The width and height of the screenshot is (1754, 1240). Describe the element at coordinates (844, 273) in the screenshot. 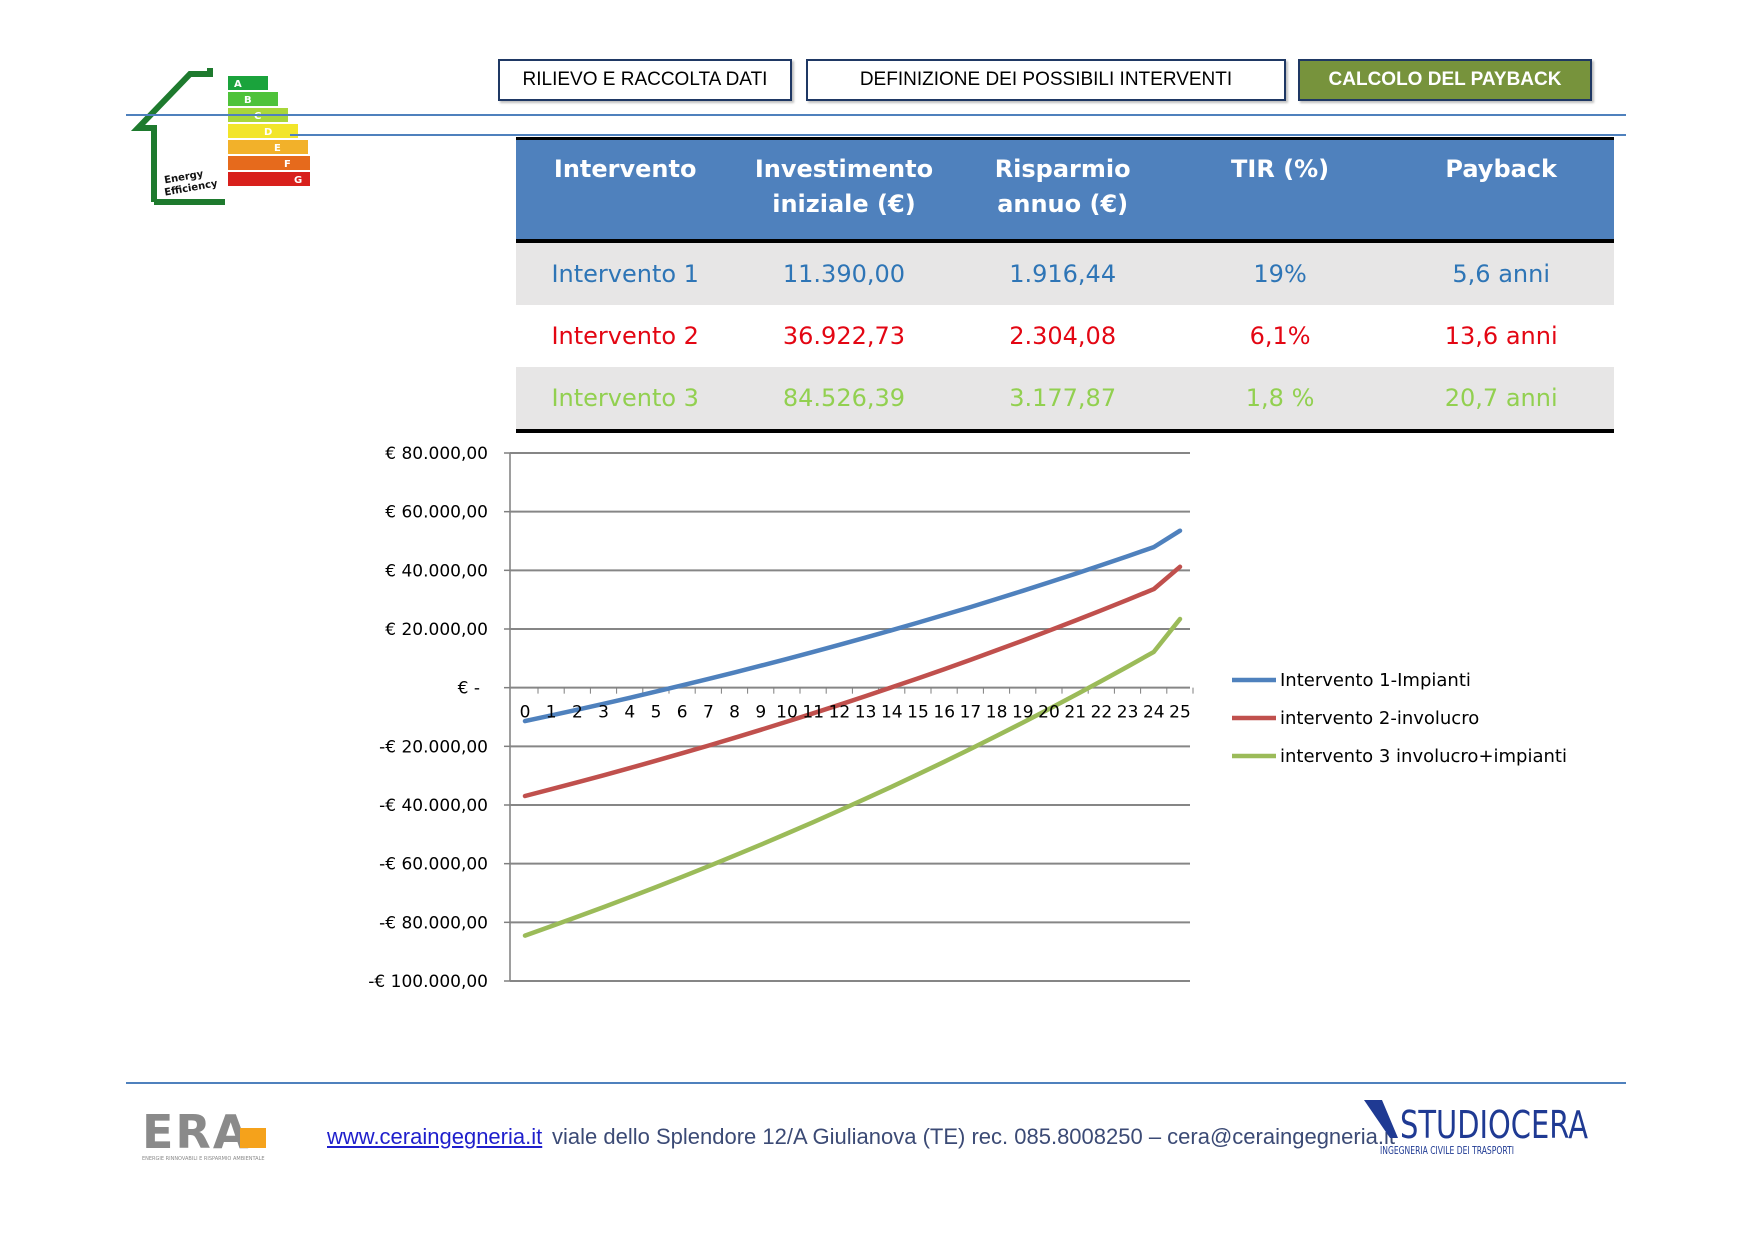

I see `cell-investimento: 11.390,00` at that location.